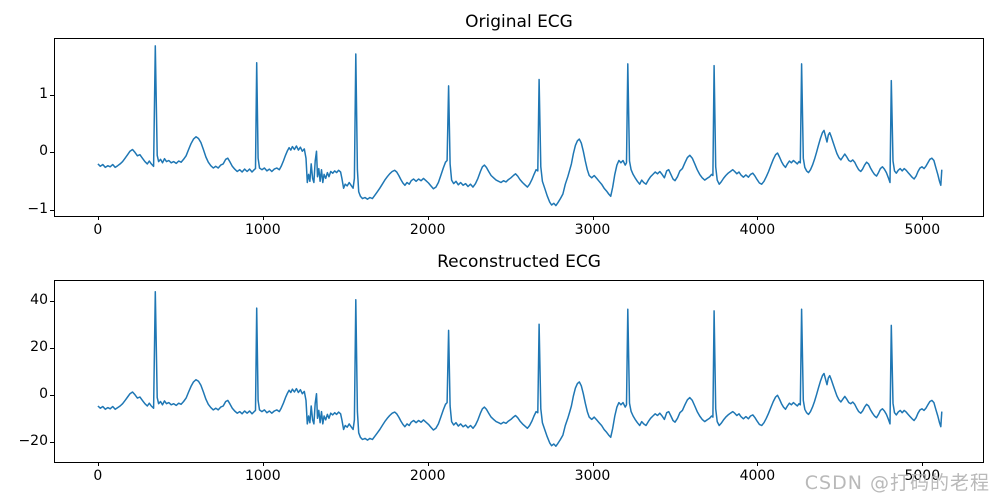 This screenshot has width=1000, height=500. I want to click on plot-title-original-ecg: Original ECG, so click(519, 22).